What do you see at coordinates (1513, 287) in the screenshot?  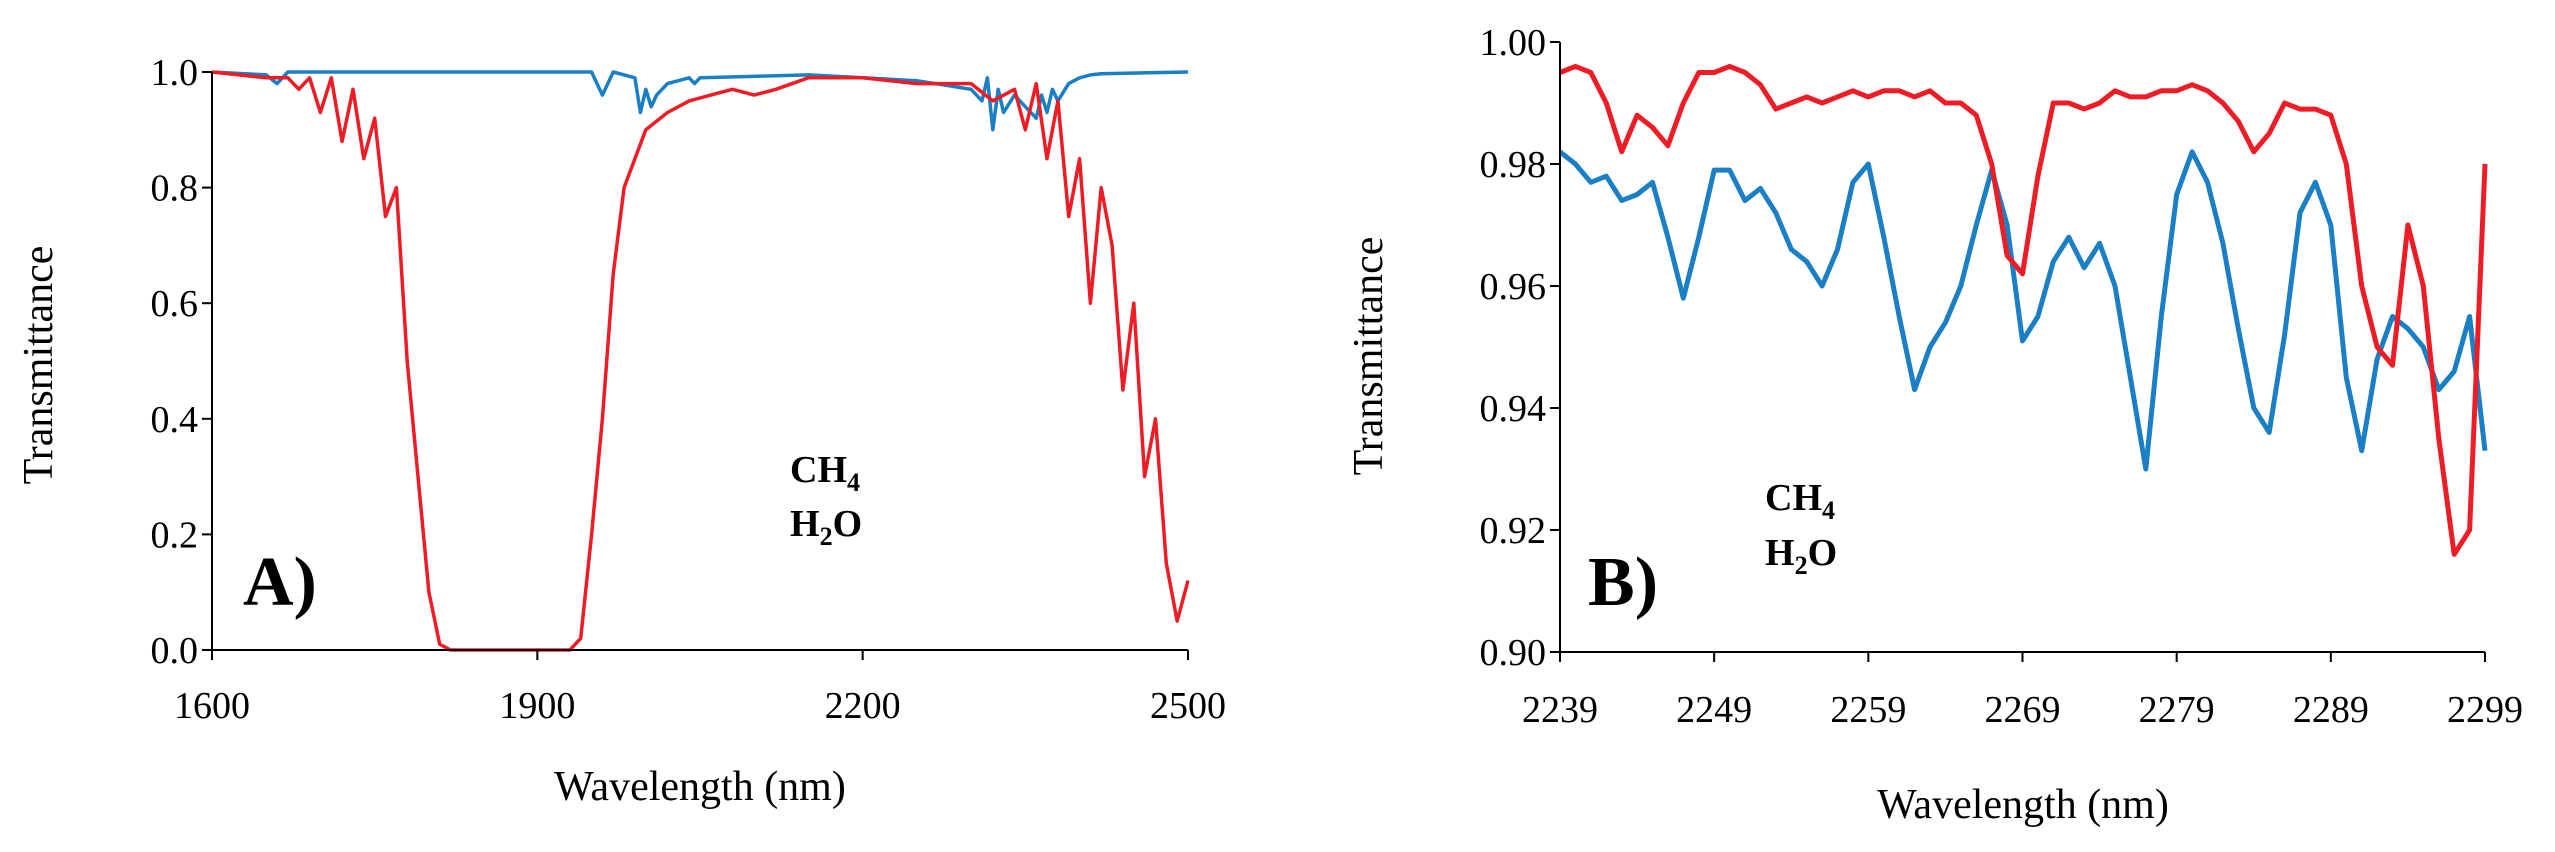 I see `chart-b-y-tick-label: 0.96` at bounding box center [1513, 287].